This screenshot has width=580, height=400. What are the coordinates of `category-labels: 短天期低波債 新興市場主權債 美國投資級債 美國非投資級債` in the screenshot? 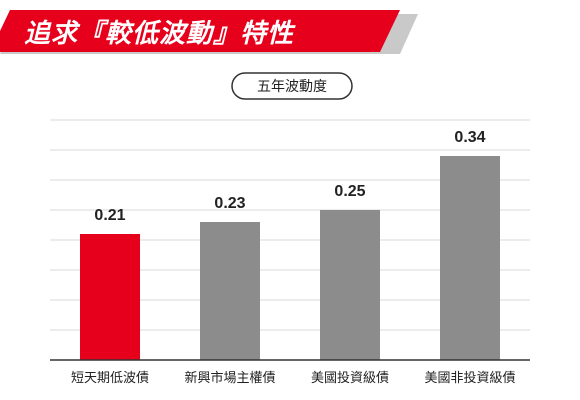 It's located at (293, 378).